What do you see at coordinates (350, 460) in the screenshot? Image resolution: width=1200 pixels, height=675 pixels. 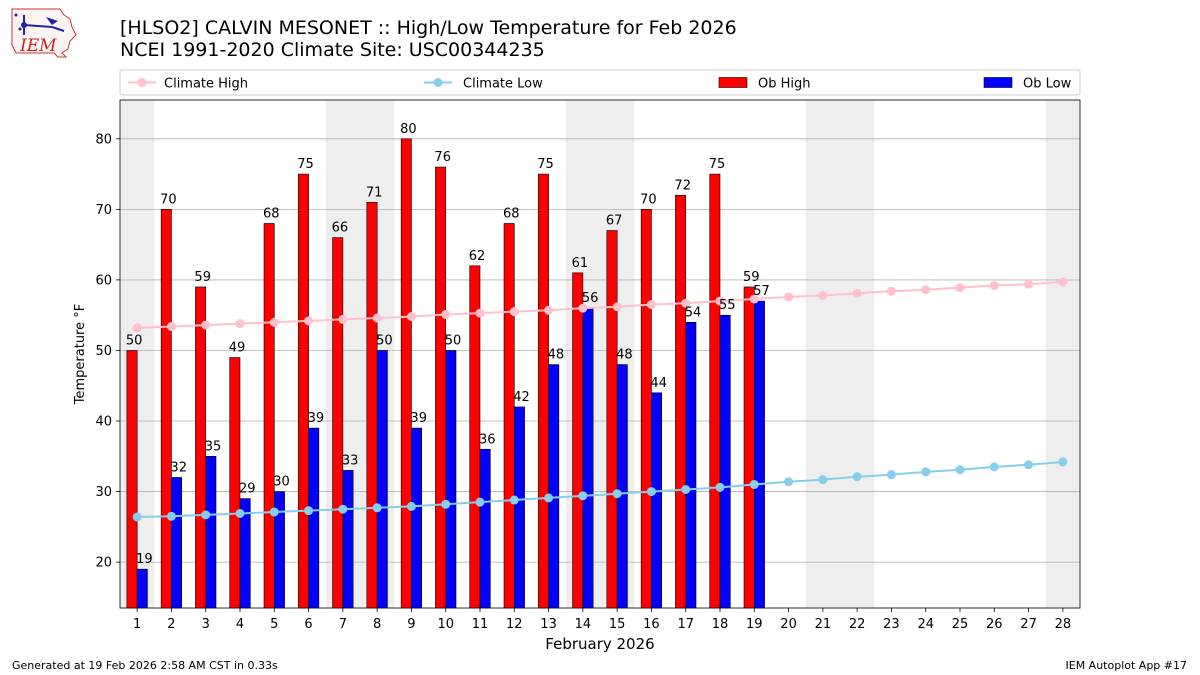 I see `ob-low-label: 33` at bounding box center [350, 460].